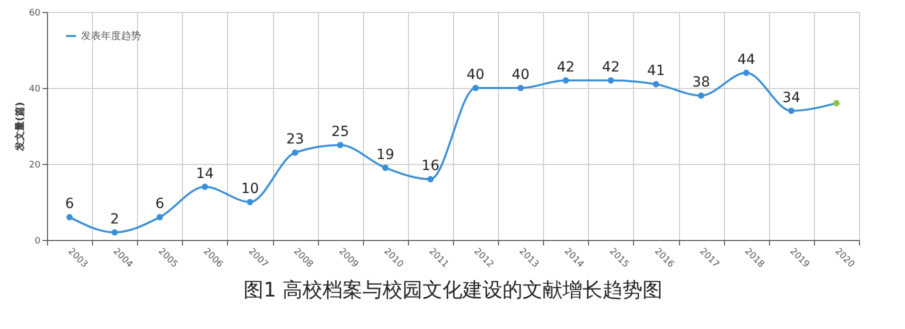 Image resolution: width=905 pixels, height=329 pixels. What do you see at coordinates (295, 140) in the screenshot?
I see `data-label: 23` at bounding box center [295, 140].